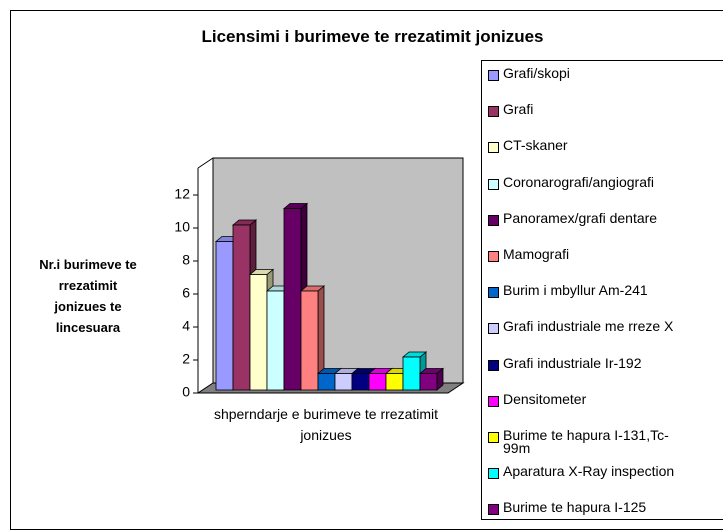  I want to click on legend-label: Grafi/skopi, so click(536, 73).